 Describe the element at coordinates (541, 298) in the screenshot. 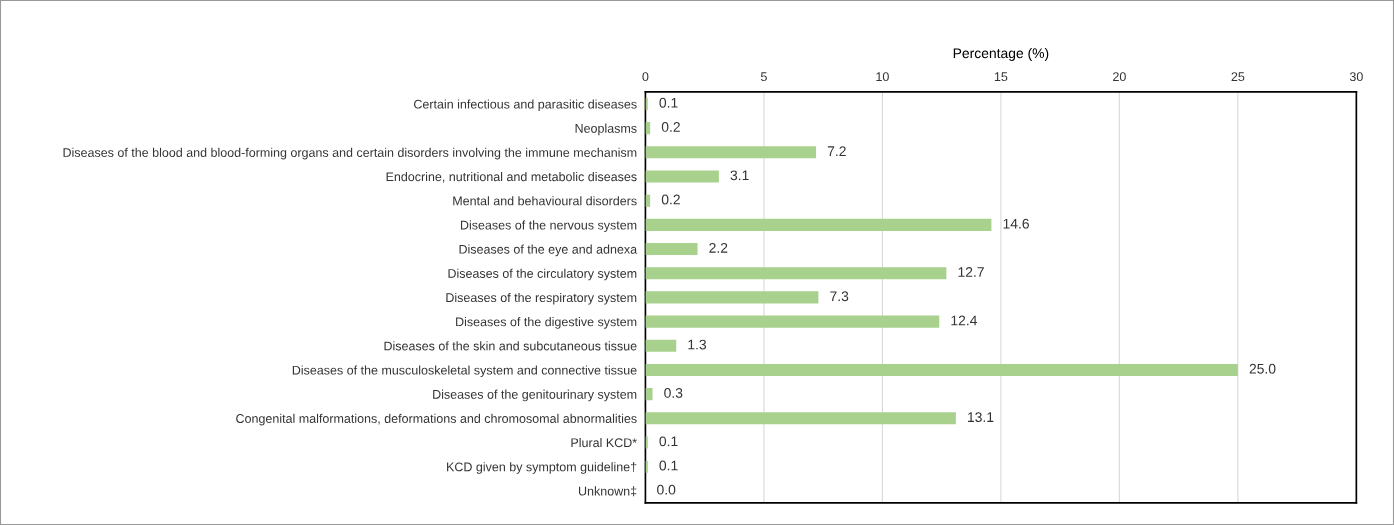

I see `y-tick-label: Diseases of the respiratory system` at that location.